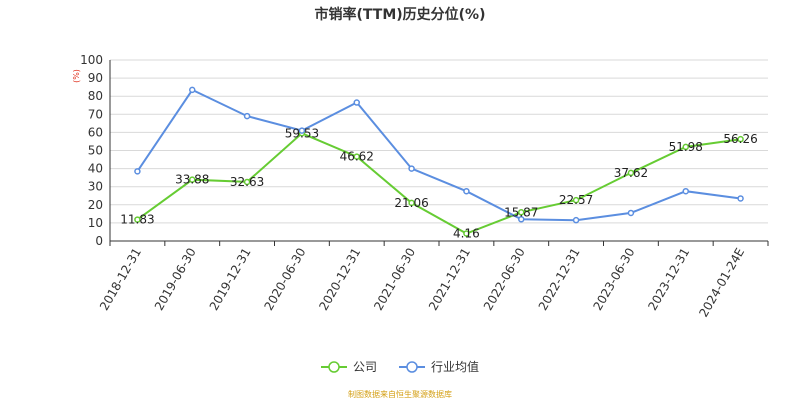 The image size is (800, 400). Describe the element at coordinates (394, 279) in the screenshot. I see `x-tick-label: 2021-06-30` at that location.